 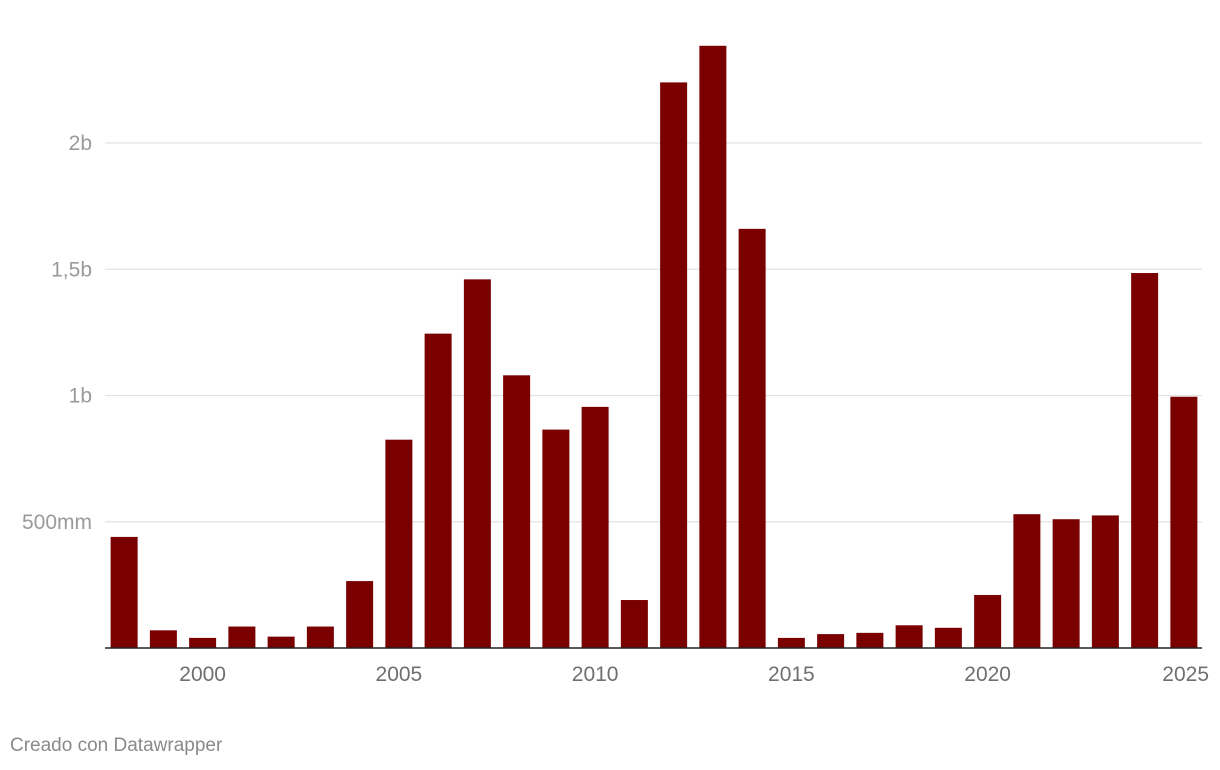 What do you see at coordinates (595, 674) in the screenshot?
I see `x-tick-label: 2010` at bounding box center [595, 674].